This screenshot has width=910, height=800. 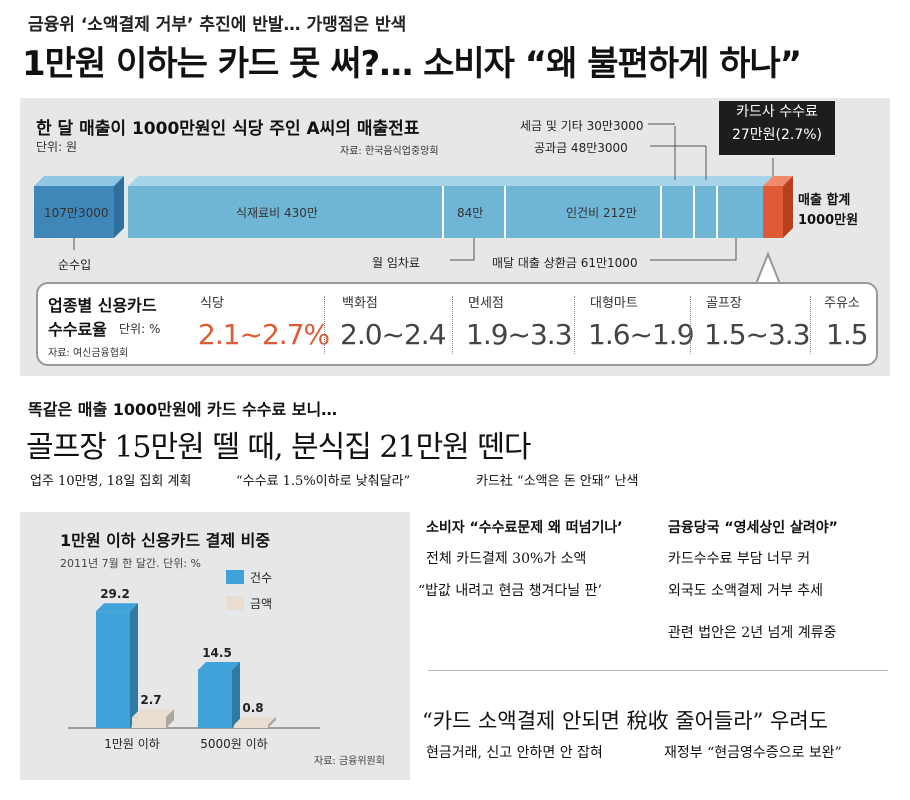 I want to click on rate-value-dutyfree: 1.9~3.3, so click(x=519, y=334).